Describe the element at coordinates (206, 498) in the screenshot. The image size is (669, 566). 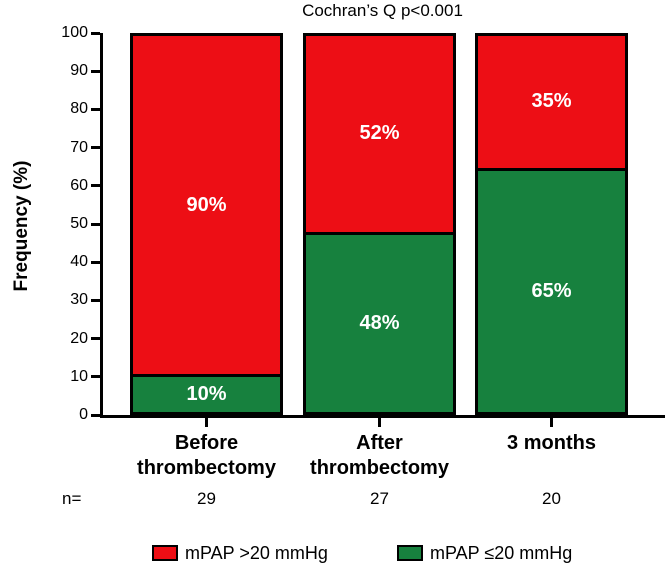
I see `n-count-value: 29` at that location.